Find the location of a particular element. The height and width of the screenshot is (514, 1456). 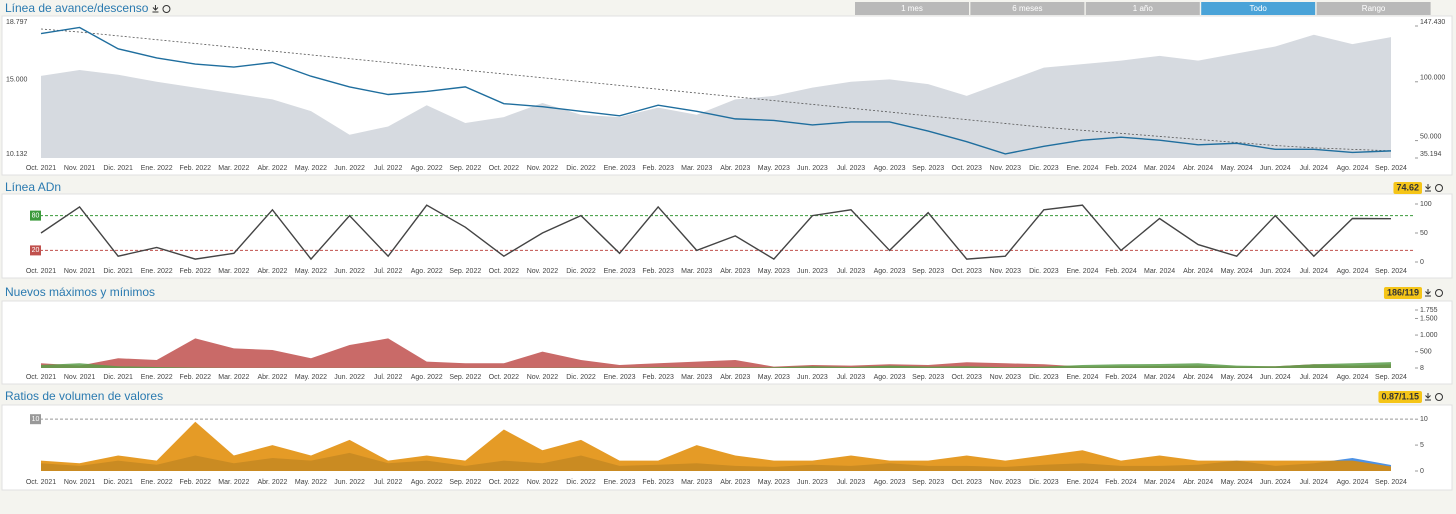

reference-badge is located at coordinates (35, 250).